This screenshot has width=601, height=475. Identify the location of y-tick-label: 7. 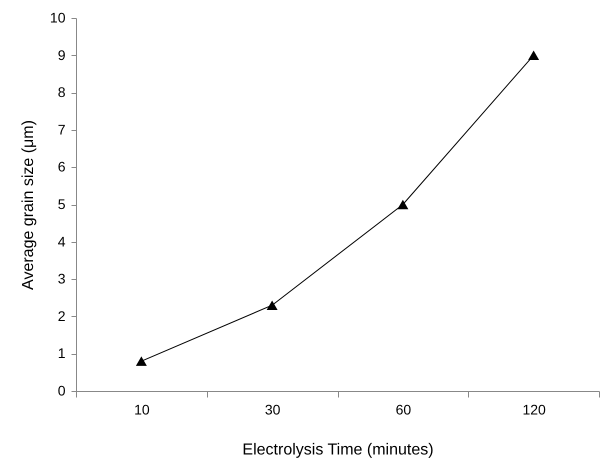
(62, 129).